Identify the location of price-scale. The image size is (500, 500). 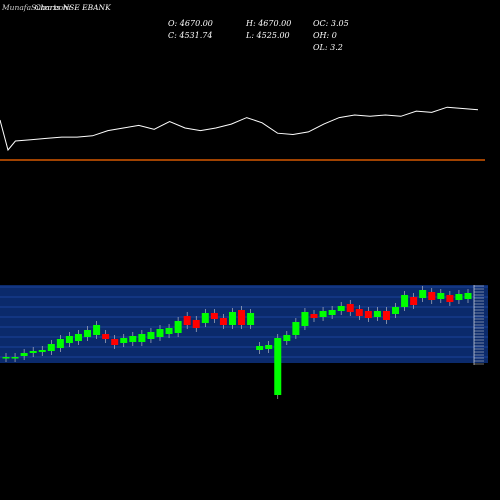
(478, 325).